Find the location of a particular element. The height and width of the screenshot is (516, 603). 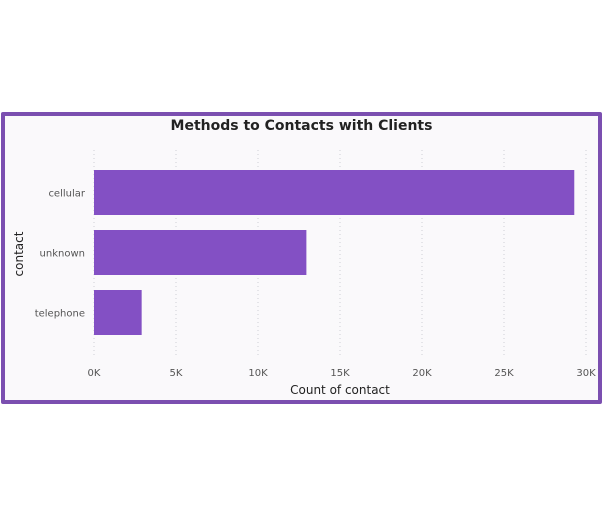

bar-unknown is located at coordinates (200, 252).